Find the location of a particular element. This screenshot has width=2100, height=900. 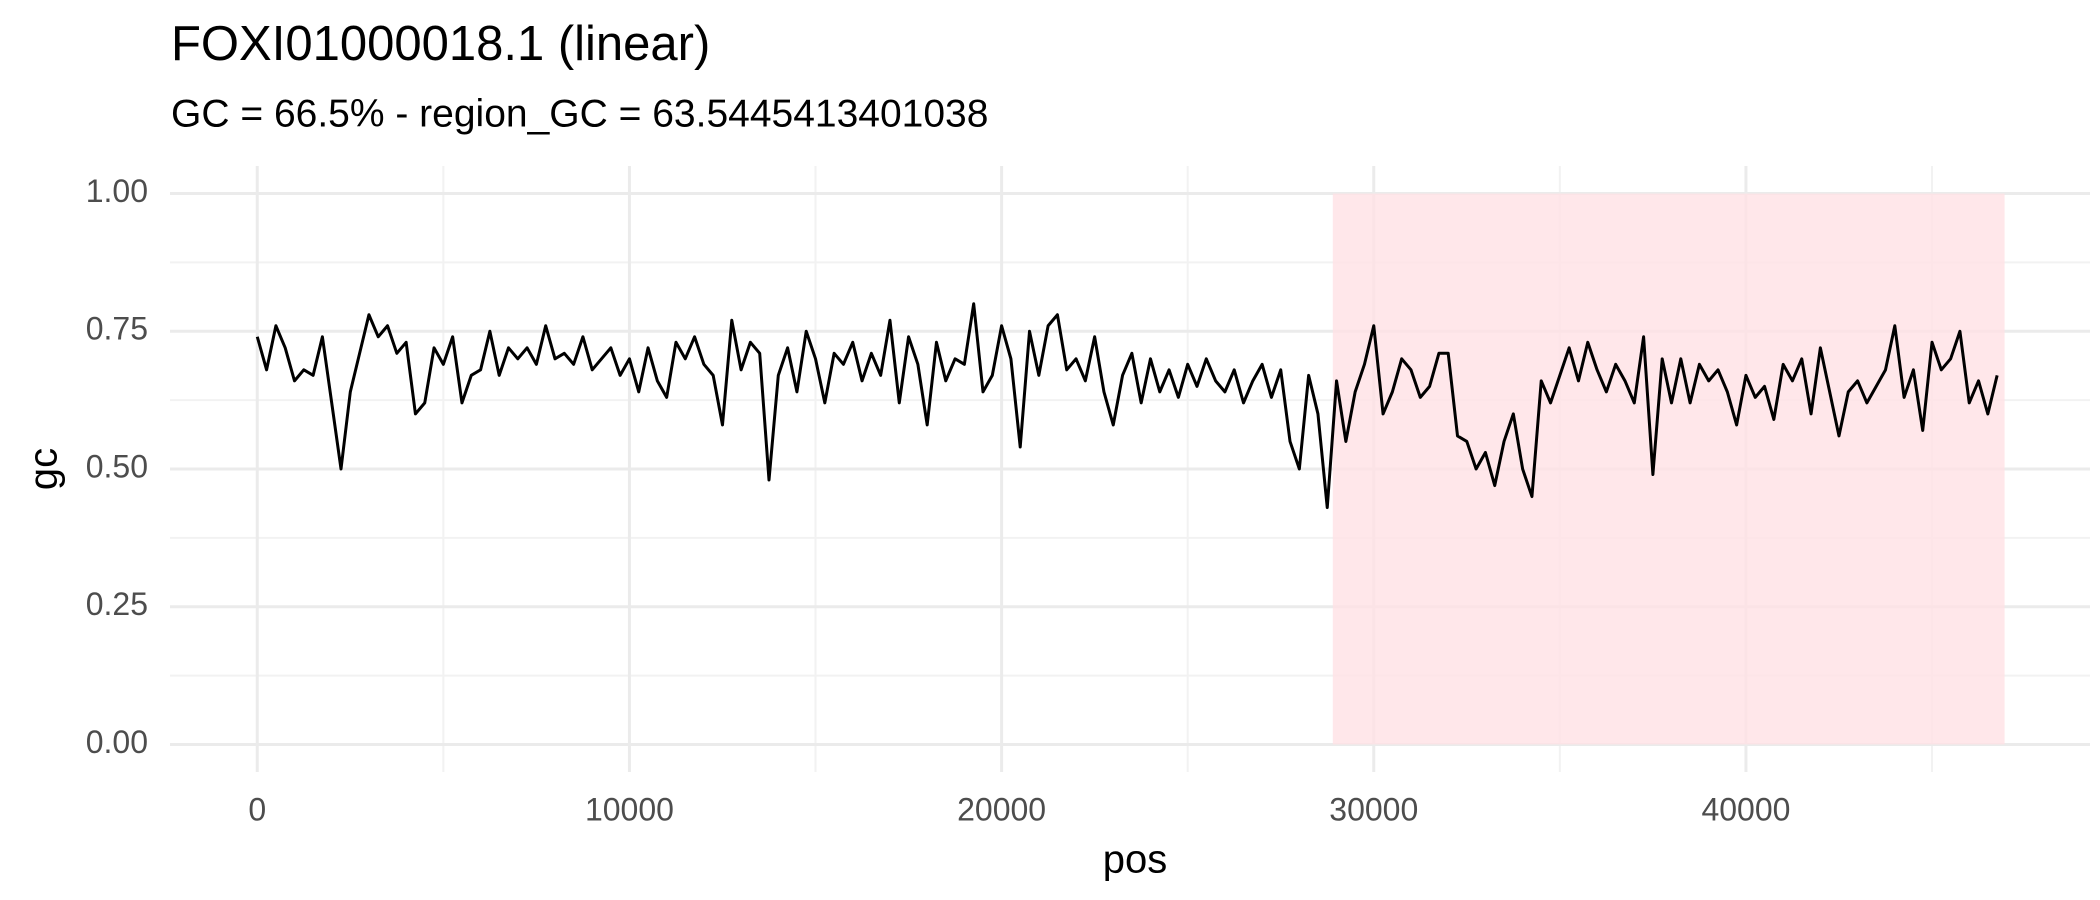

chart-title: FOXI01000018.1 (linear) is located at coordinates (440, 44).